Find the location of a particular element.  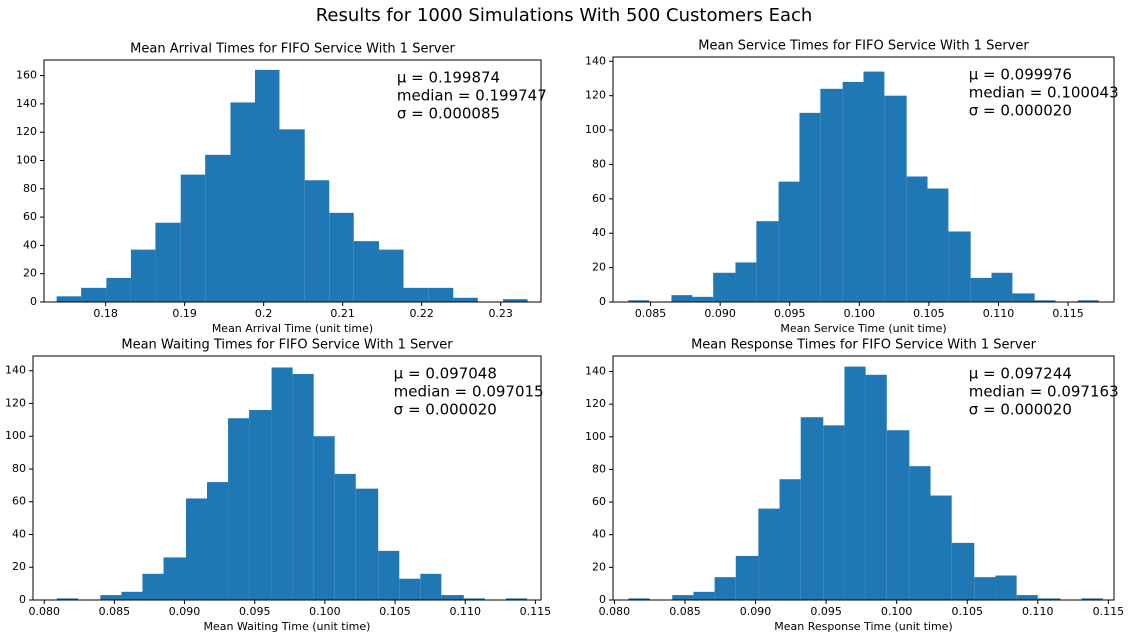

annotation: σ = 0.000020 is located at coordinates (445, 410).